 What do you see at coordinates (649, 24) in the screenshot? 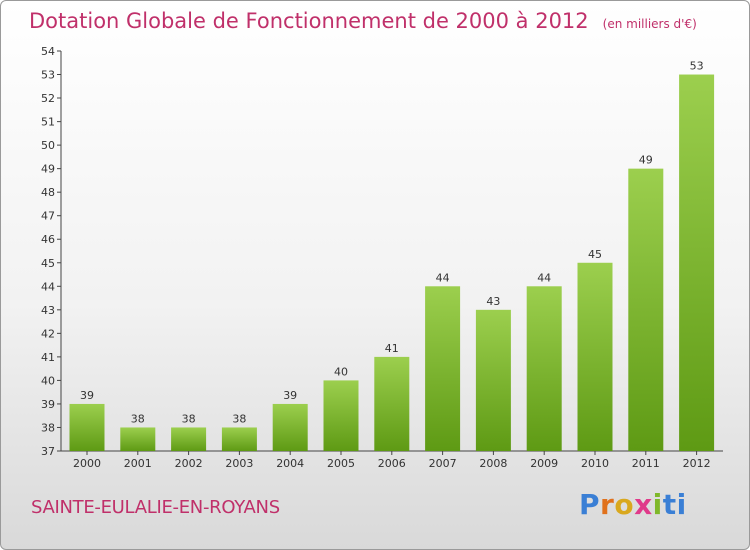
I see `unit-note: (en milliers d'€)` at bounding box center [649, 24].